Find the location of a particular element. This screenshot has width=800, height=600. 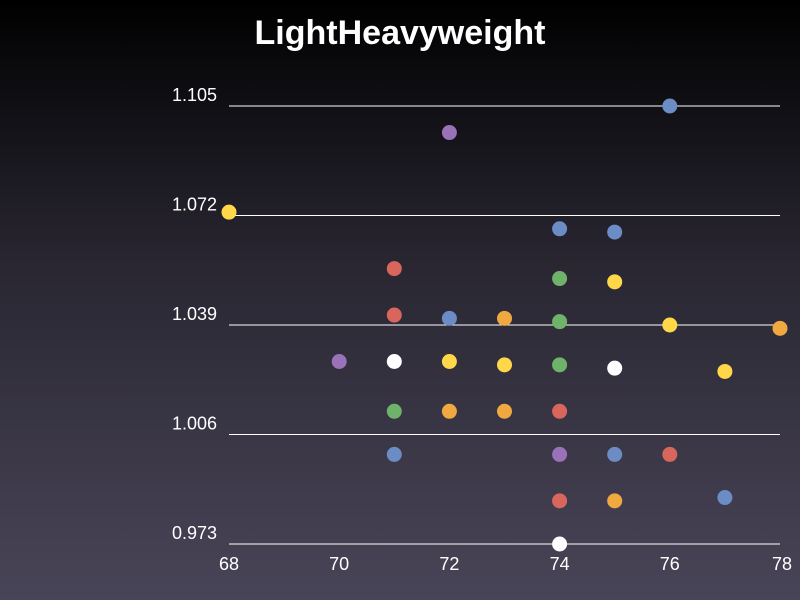

y-tick-label: 1.105 is located at coordinates (194, 95).